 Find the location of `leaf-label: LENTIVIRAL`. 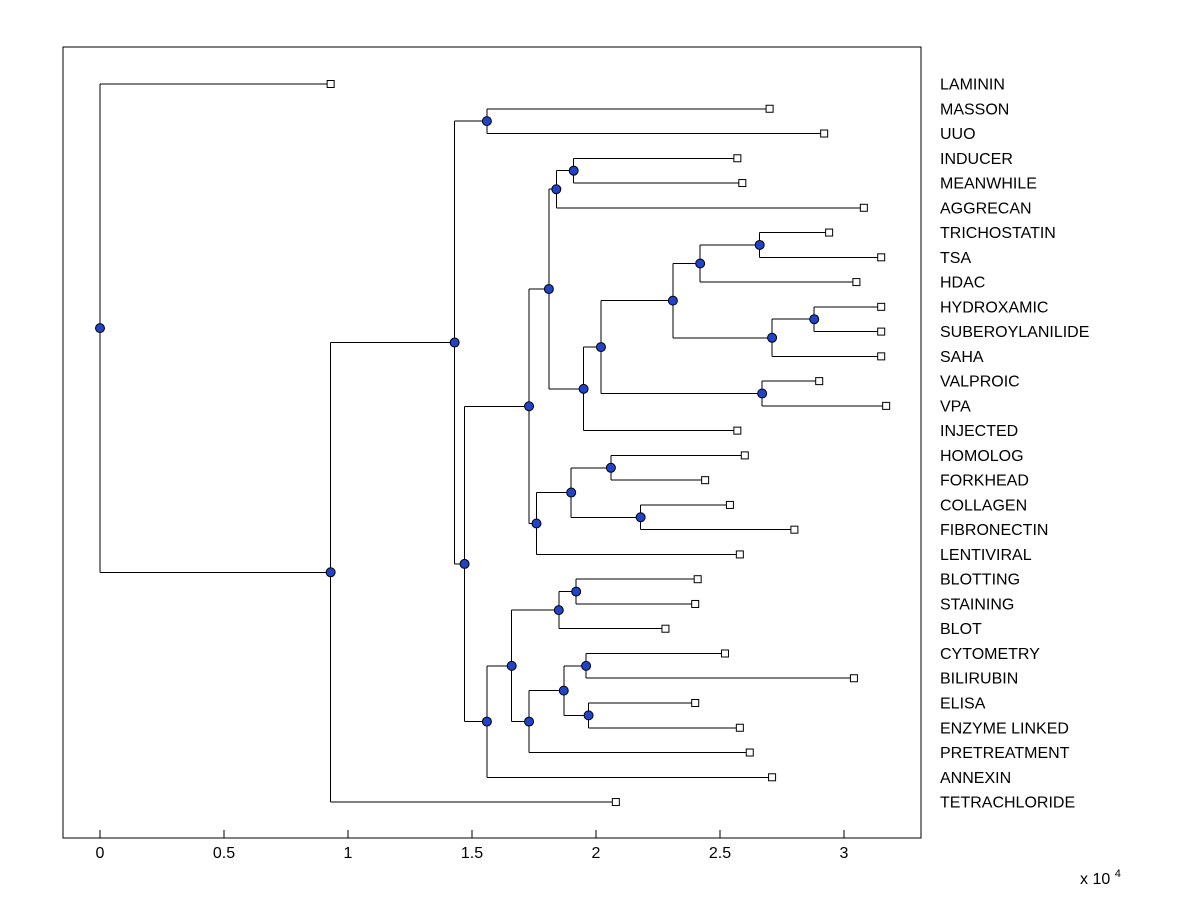

leaf-label: LENTIVIRAL is located at coordinates (986, 555).